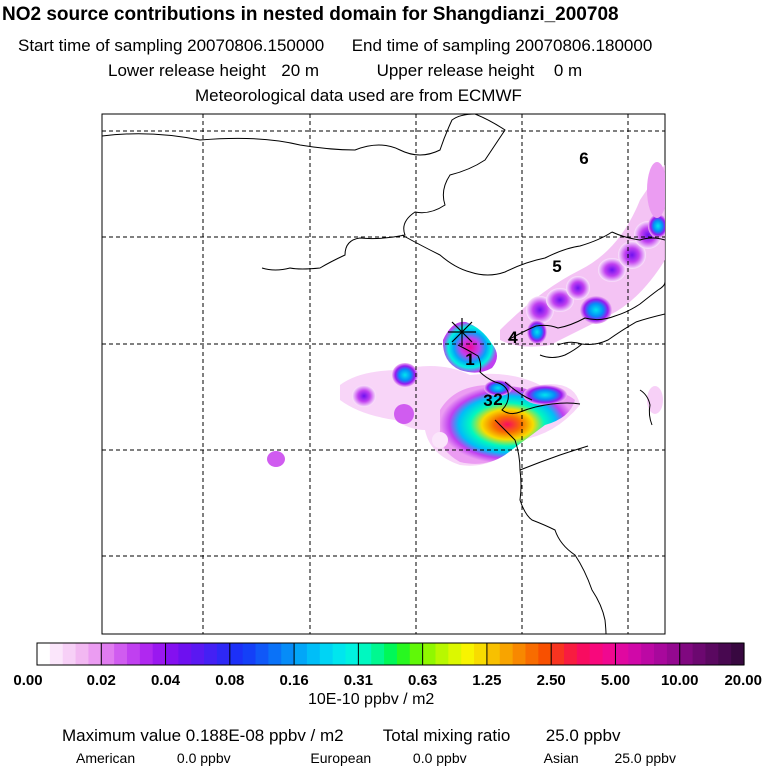 This screenshot has height=768, width=768. Describe the element at coordinates (551, 680) in the screenshot. I see `colorbar-tick-label: 2.50` at that location.